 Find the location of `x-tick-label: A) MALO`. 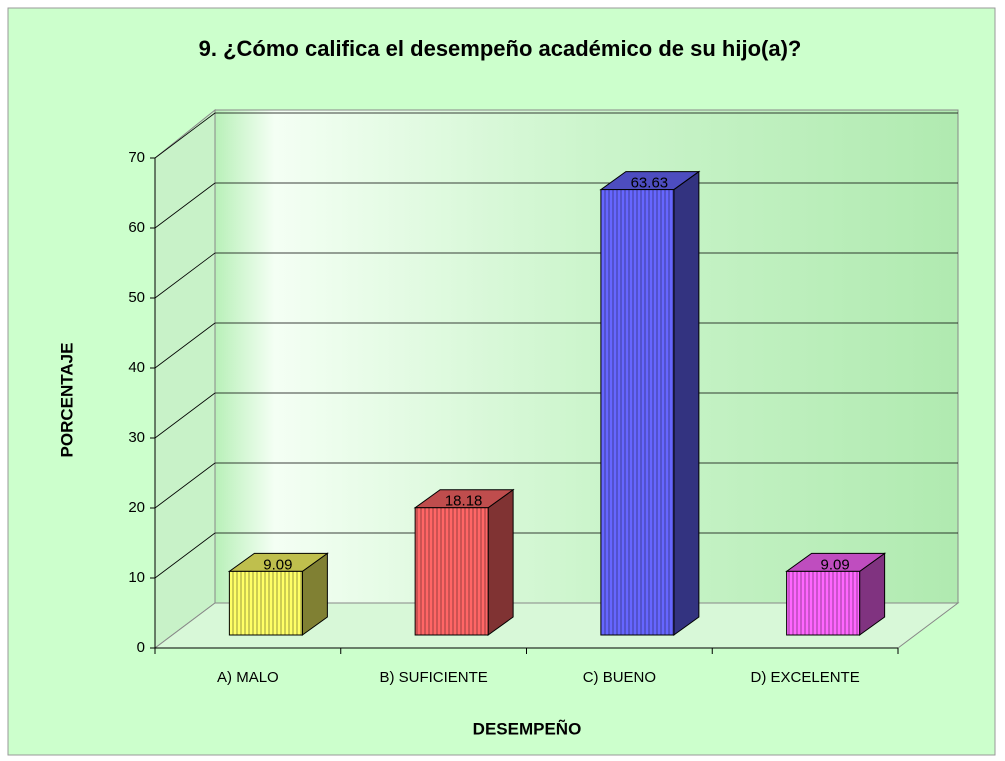

x-tick-label: A) MALO is located at coordinates (248, 677).